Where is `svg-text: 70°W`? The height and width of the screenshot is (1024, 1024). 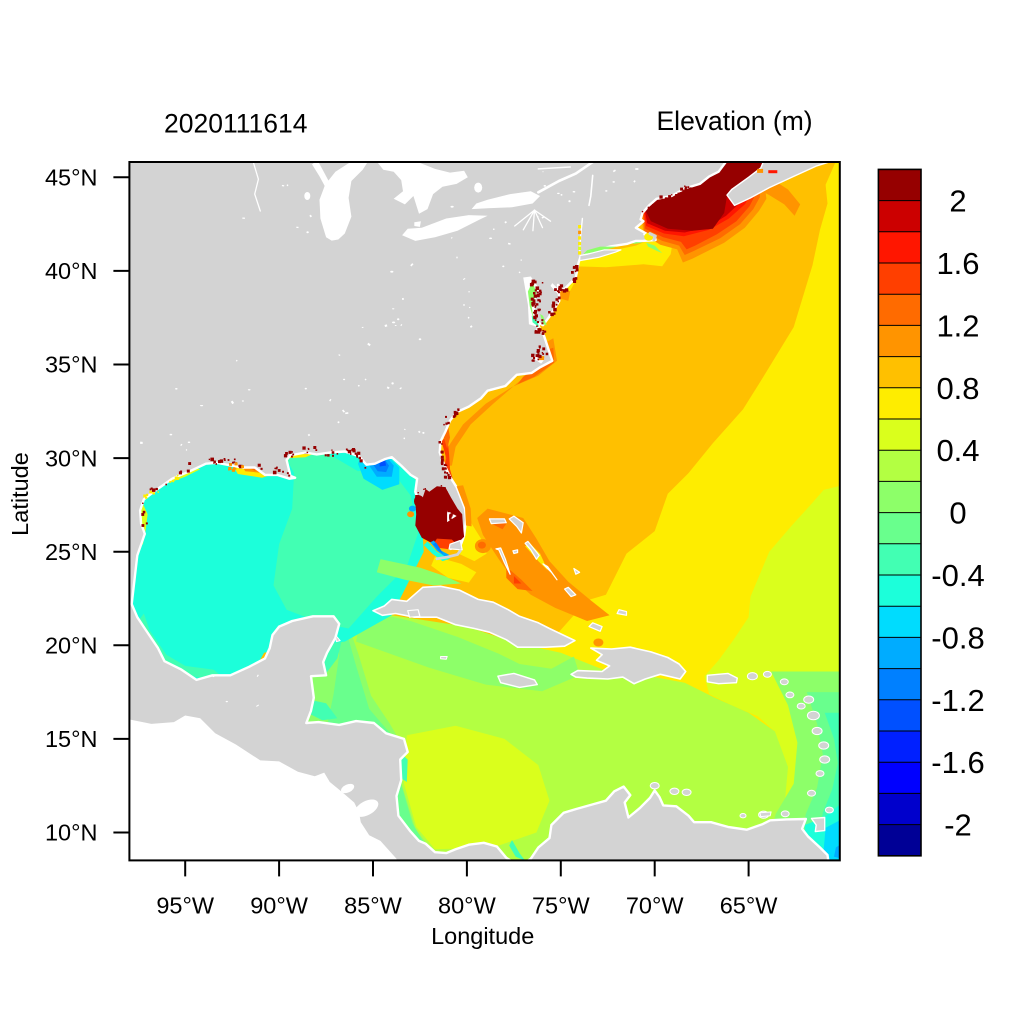
svg-text: 70°W is located at coordinates (655, 906).